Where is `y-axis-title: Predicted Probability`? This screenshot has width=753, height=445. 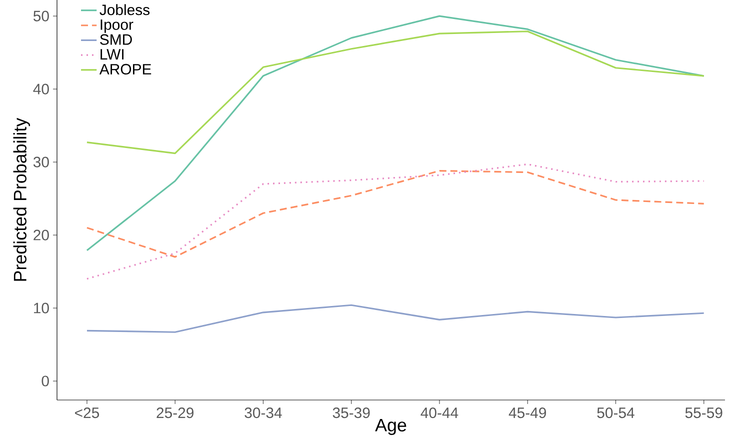
y-axis-title: Predicted Probability is located at coordinates (21, 199).